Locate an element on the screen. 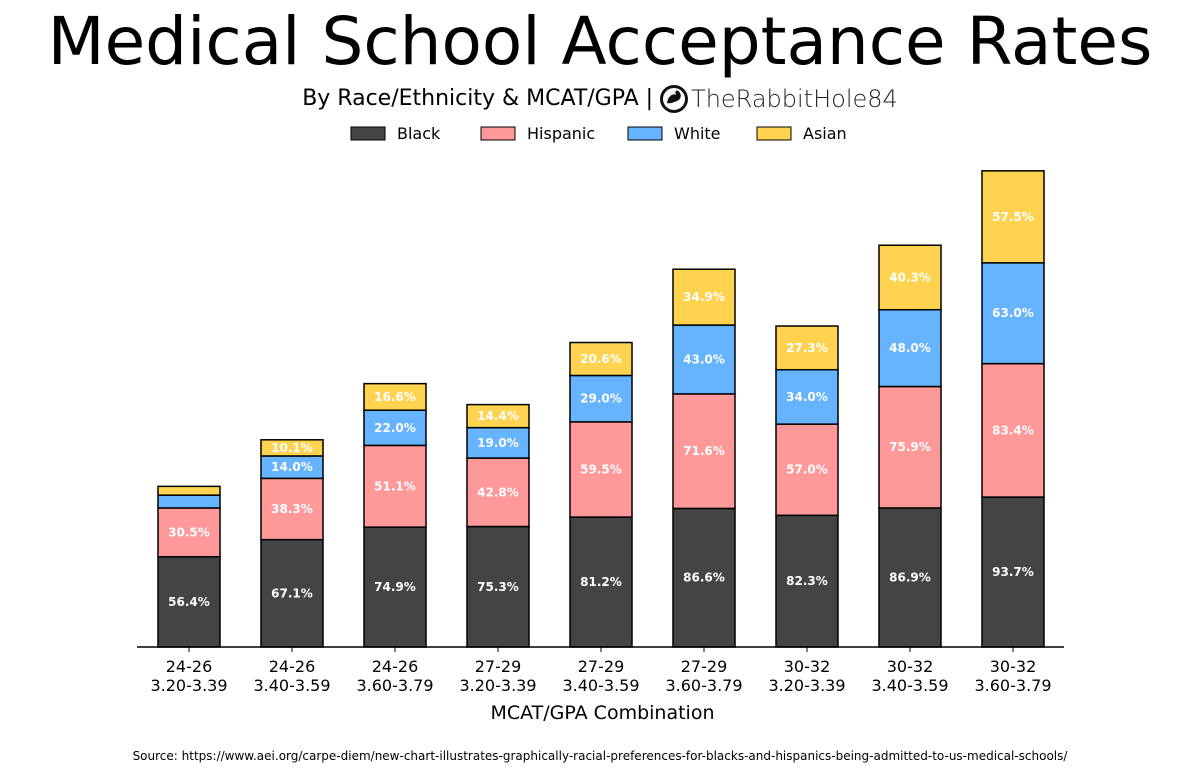 This screenshot has height=774, width=1200. data-label-black-2: 67.1% is located at coordinates (292, 593).